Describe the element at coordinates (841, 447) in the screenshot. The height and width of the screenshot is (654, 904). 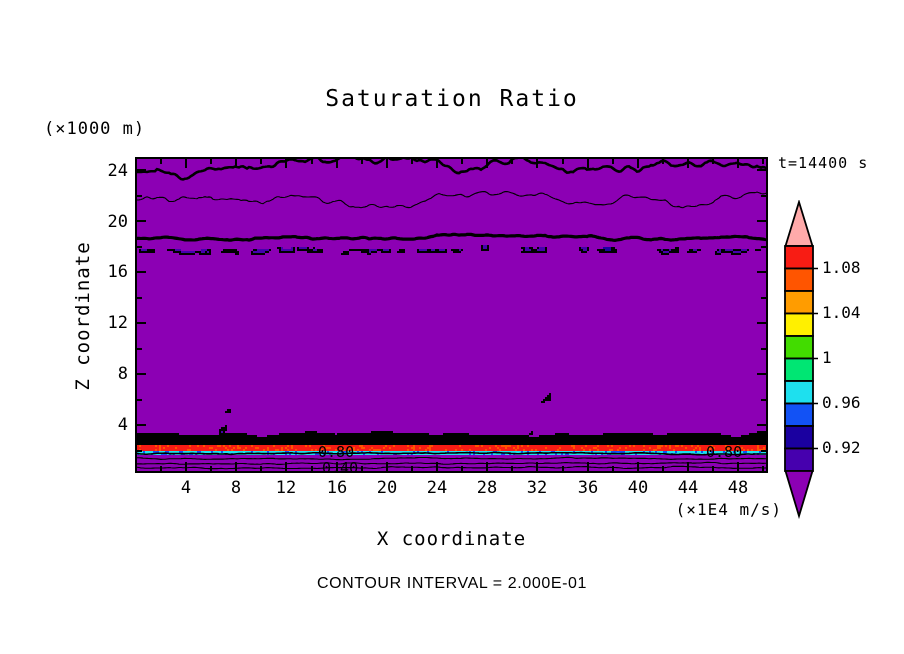
I see `colorbar-label-092: 0.92` at that location.